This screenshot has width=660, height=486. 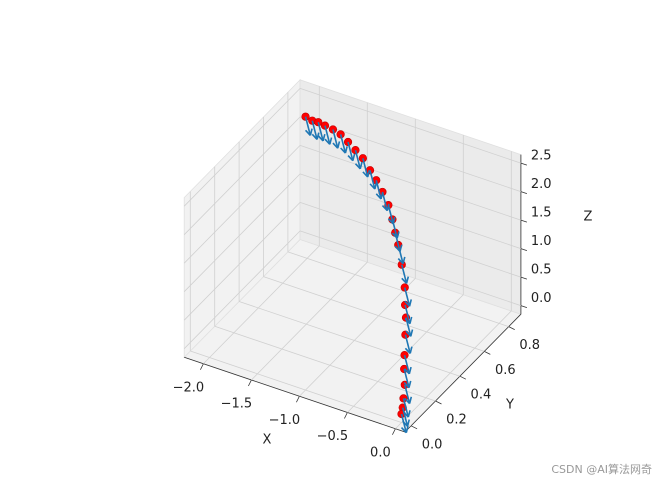 What do you see at coordinates (541, 184) in the screenshot?
I see `z-tick-label: 2.0` at bounding box center [541, 184].